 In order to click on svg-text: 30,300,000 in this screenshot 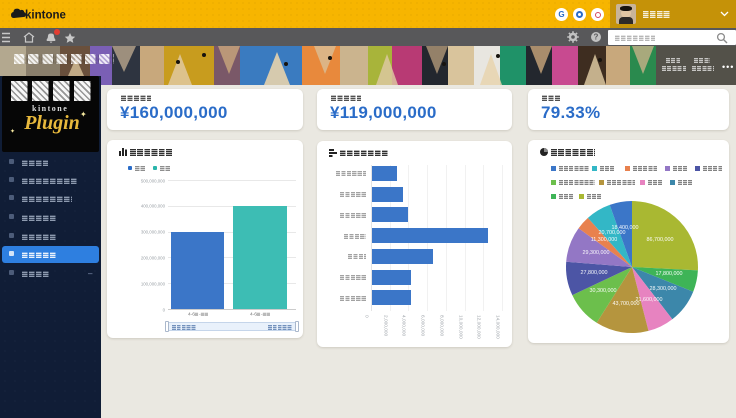, I will do `click(603, 291)`.